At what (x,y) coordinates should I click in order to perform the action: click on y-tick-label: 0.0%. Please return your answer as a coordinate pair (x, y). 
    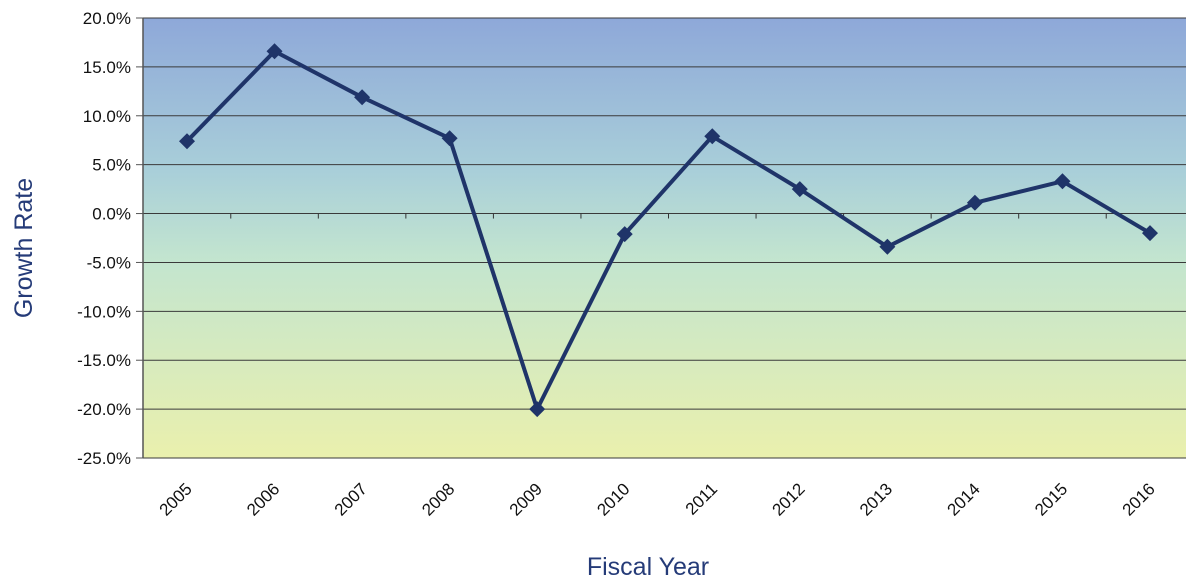
    Looking at the image, I should click on (111, 214).